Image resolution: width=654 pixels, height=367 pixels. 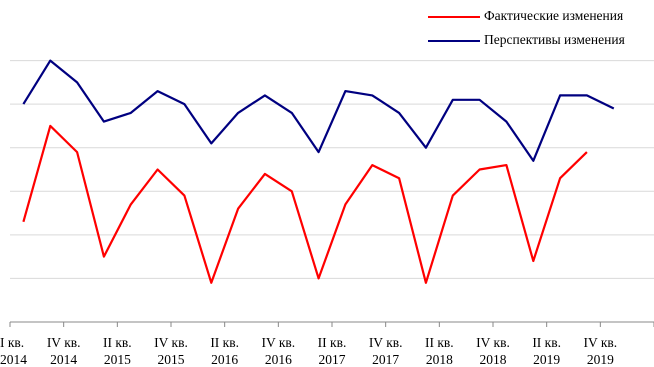 I want to click on x-tick-label: I кв. 2014, so click(x=13, y=351).